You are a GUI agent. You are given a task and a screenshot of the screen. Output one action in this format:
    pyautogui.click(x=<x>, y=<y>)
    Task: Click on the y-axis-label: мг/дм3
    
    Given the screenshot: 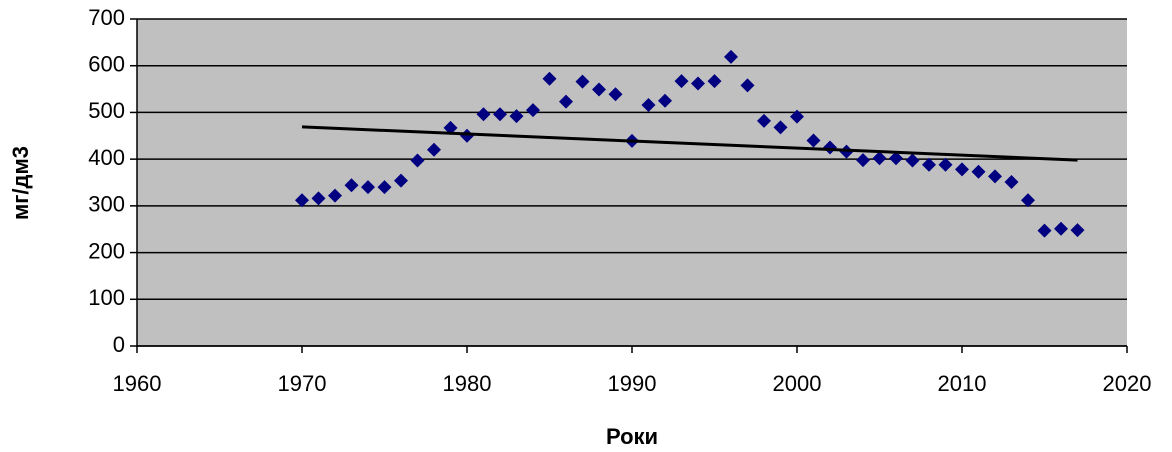 What is the action you would take?
    pyautogui.click(x=20, y=183)
    